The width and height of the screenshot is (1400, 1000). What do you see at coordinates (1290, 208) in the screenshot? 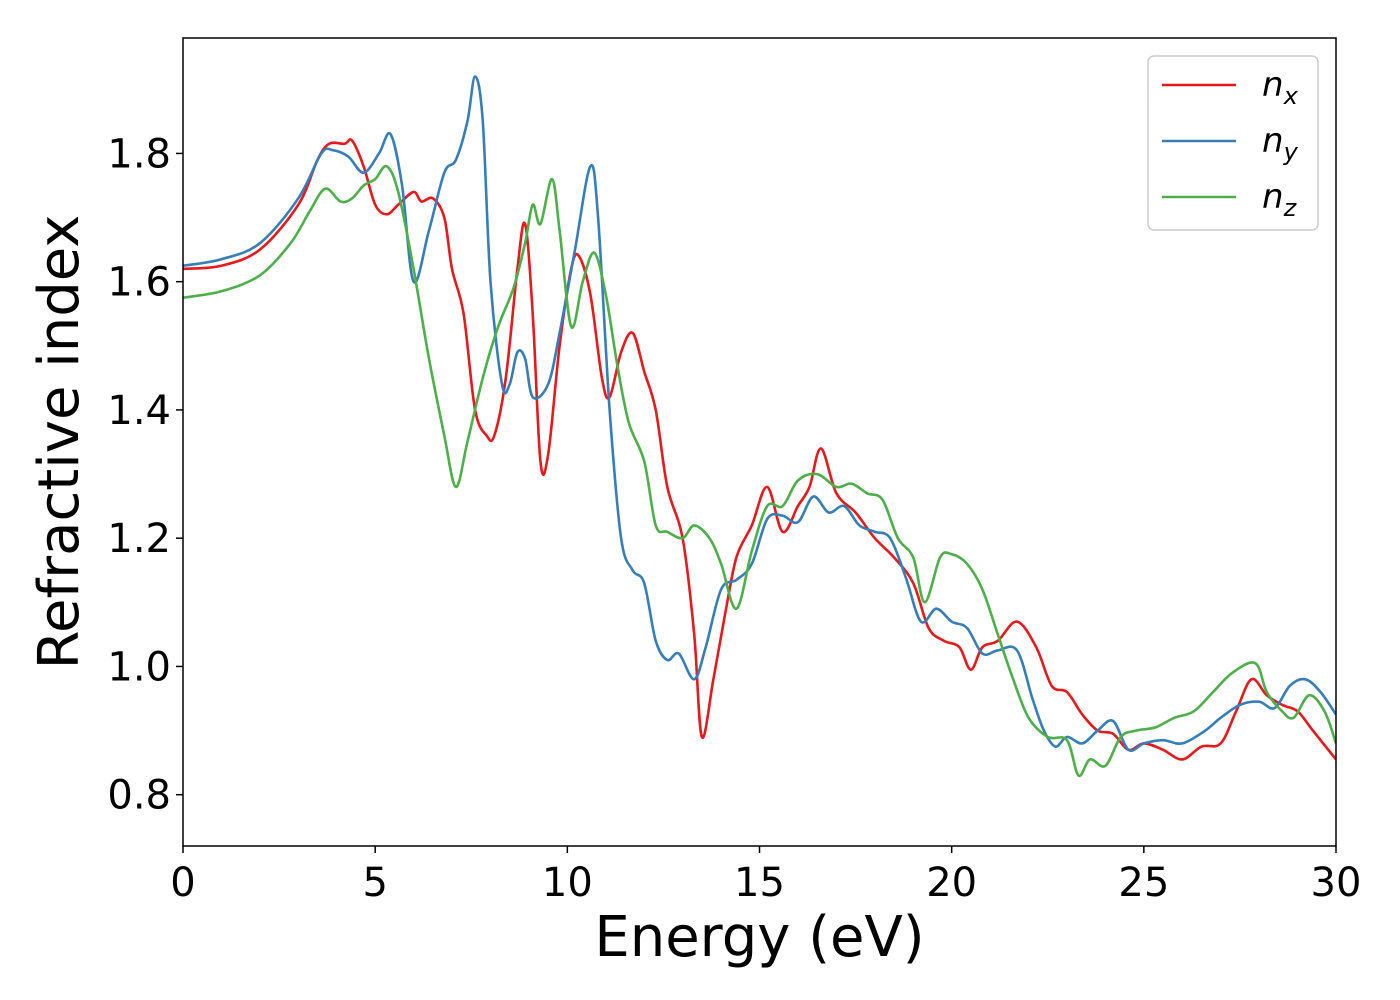
I see `legend-label-subscript: z` at bounding box center [1290, 208].